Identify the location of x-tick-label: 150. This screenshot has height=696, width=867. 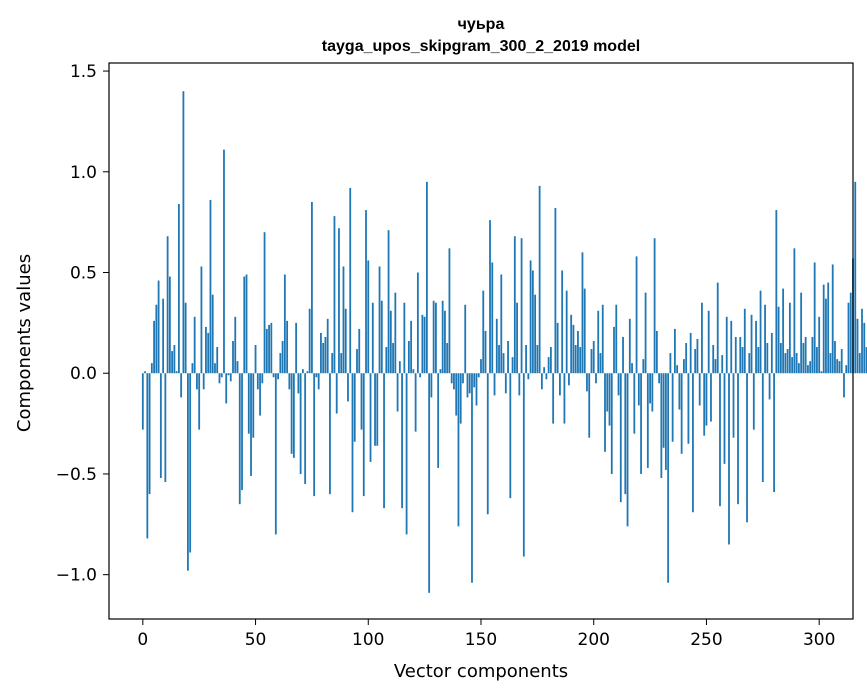
(481, 640).